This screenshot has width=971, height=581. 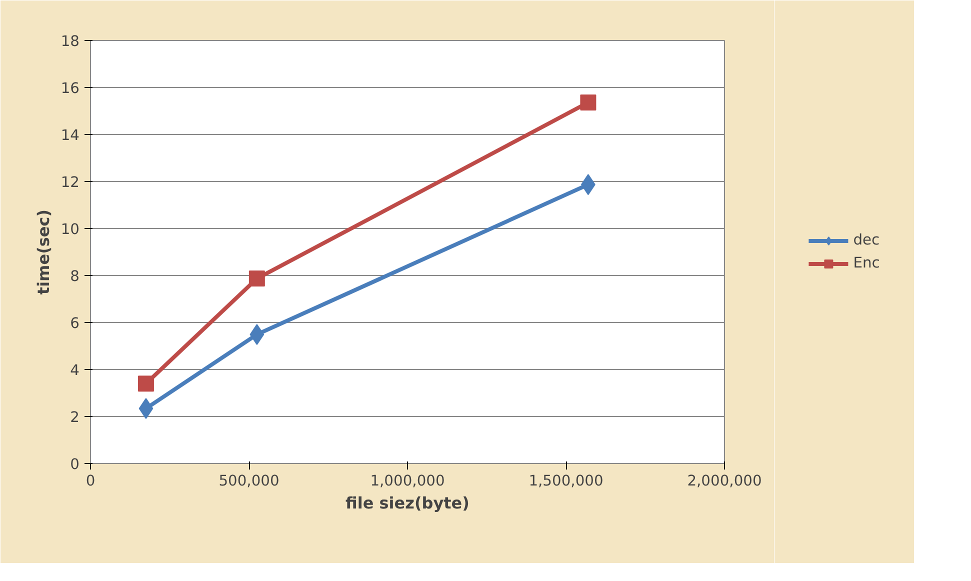 What do you see at coordinates (75, 370) in the screenshot?
I see `y-tick-label: 4` at bounding box center [75, 370].